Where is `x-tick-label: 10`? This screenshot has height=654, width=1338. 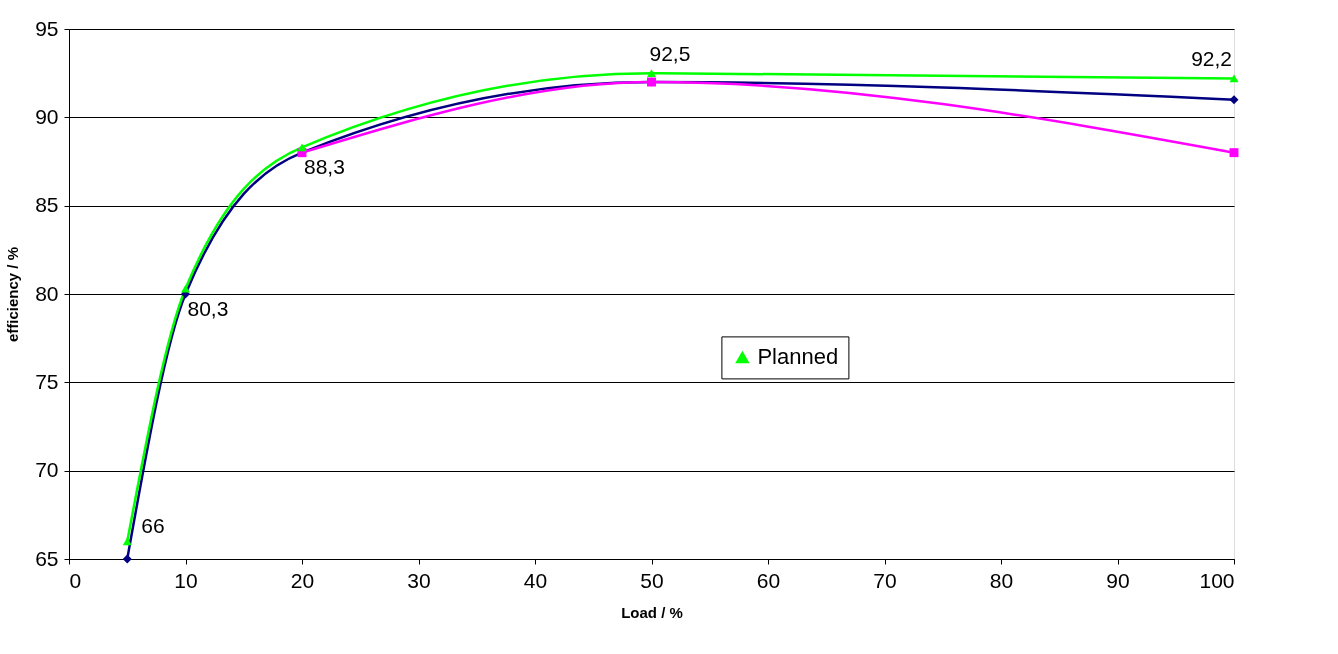 x-tick-label: 10 is located at coordinates (186, 580).